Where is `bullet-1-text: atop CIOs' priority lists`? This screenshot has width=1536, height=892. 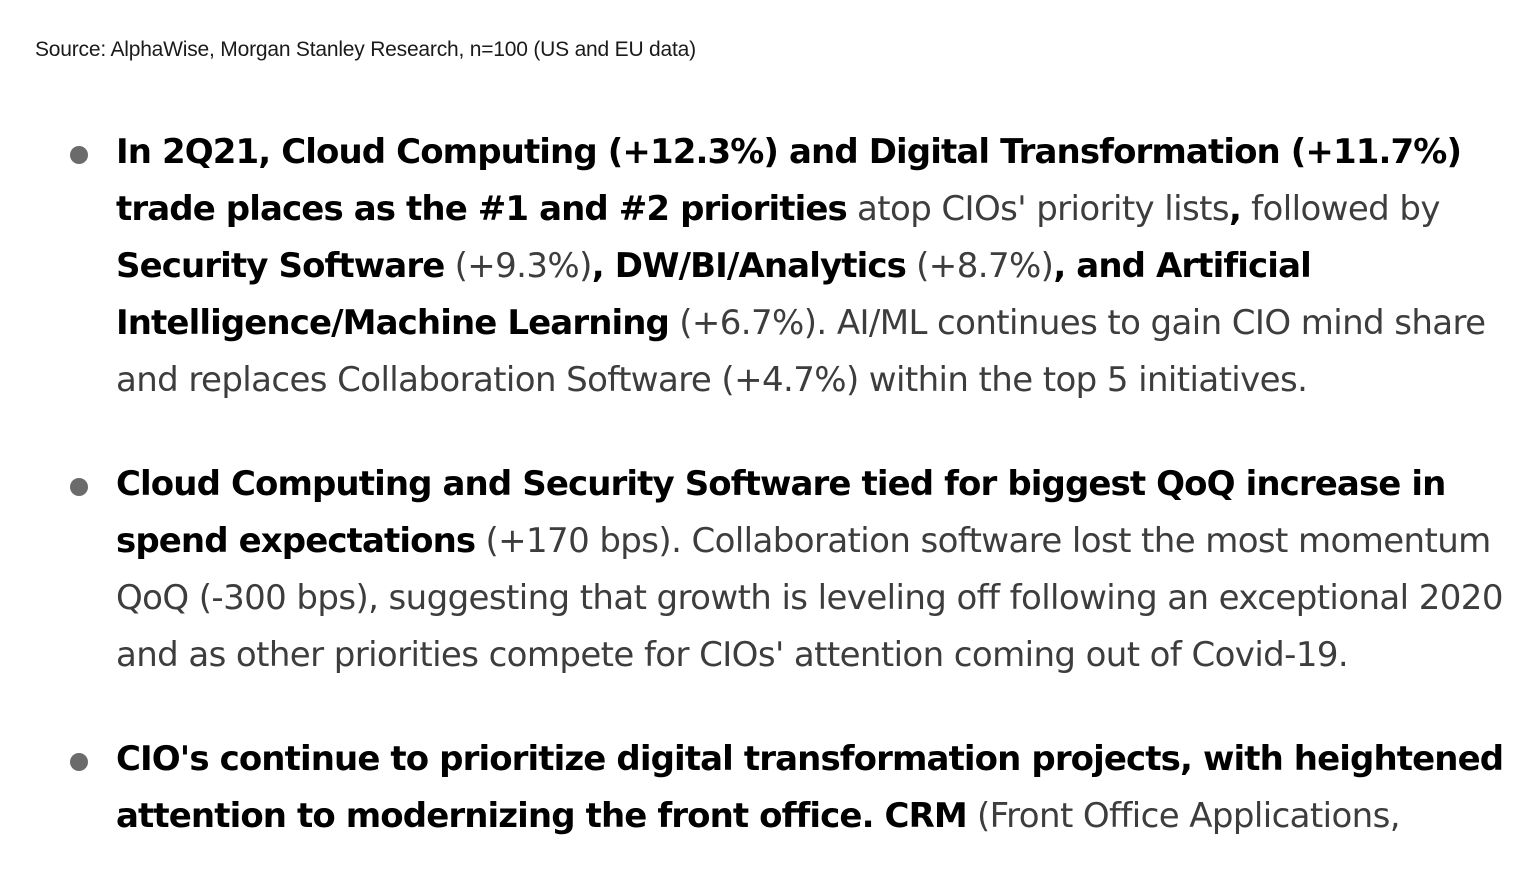 bullet-1-text: atop CIOs' priority lists is located at coordinates (1038, 209).